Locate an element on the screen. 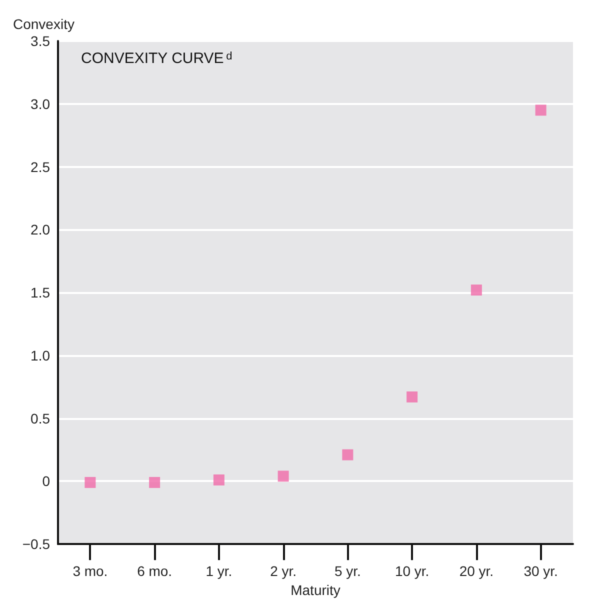 This screenshot has width=591, height=610. x-tick-label: 3 mo. is located at coordinates (90, 571).